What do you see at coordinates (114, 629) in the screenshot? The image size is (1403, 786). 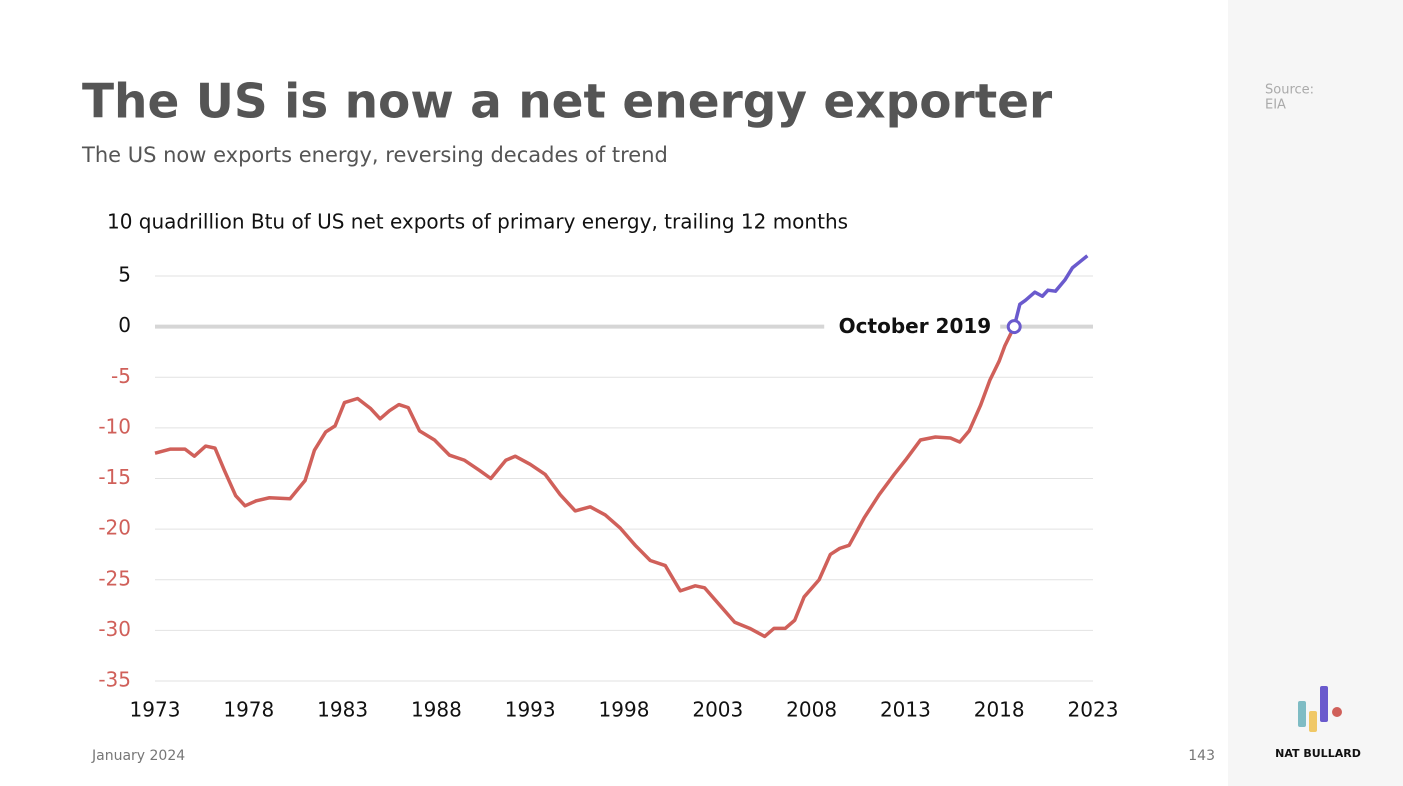 I see `y-tick-label: -30` at bounding box center [114, 629].